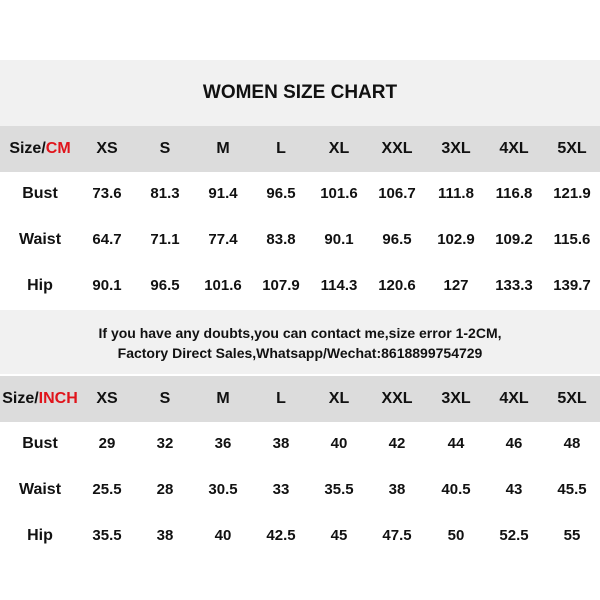 This screenshot has width=600, height=600. What do you see at coordinates (572, 535) in the screenshot?
I see `measurement-value: 55` at bounding box center [572, 535].